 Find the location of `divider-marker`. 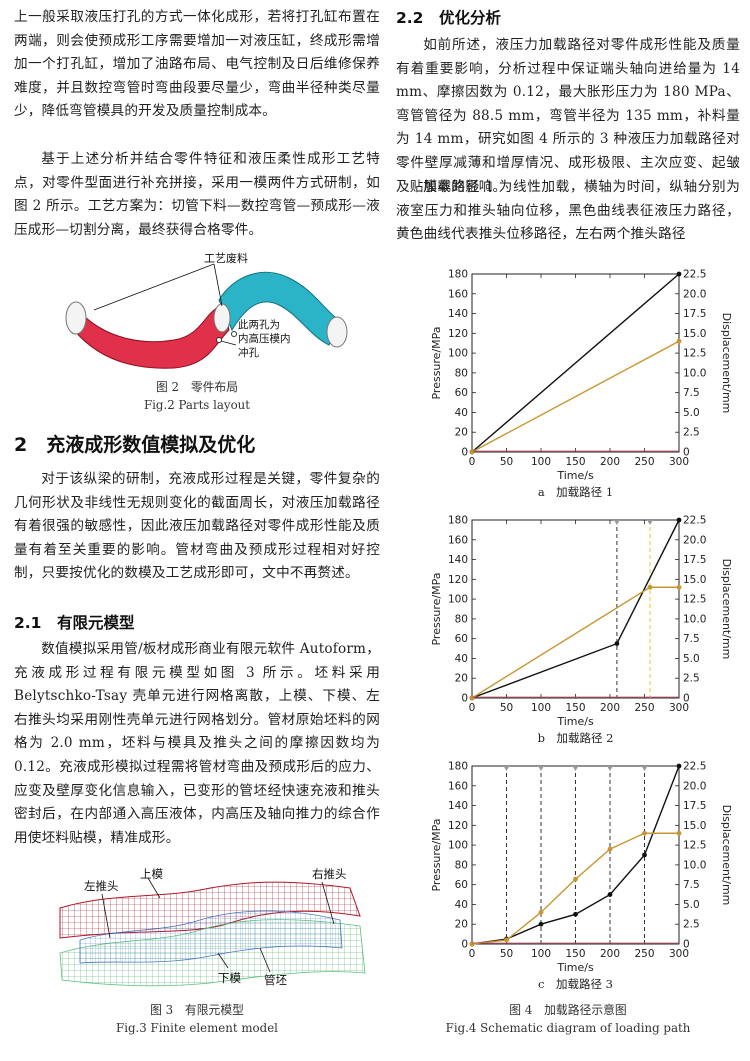

divider-marker is located at coordinates (610, 768).